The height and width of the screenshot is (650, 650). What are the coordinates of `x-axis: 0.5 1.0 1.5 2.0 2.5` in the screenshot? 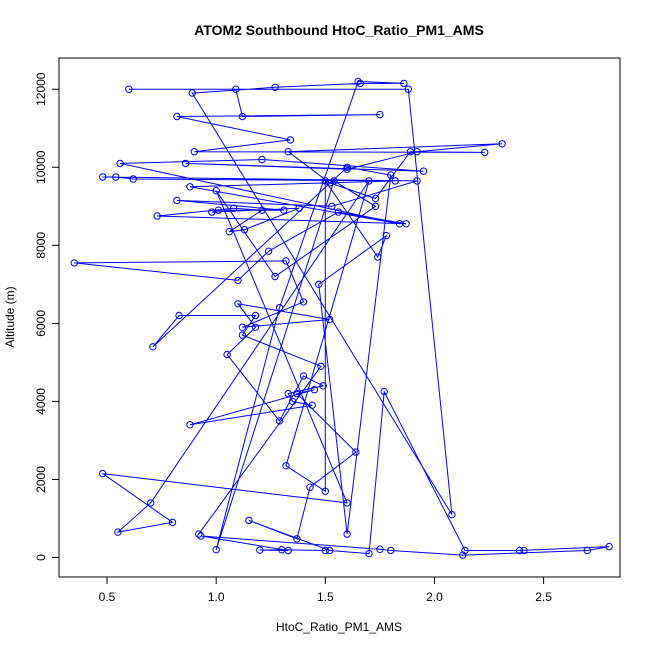 It's located at (325, 590).